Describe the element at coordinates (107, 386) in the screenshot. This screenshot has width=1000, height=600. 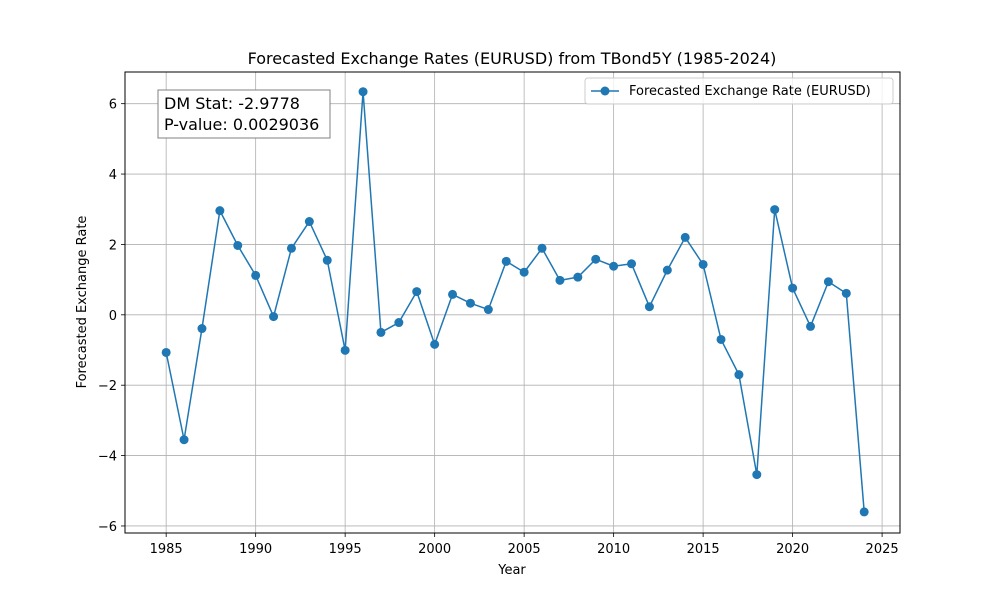
I see `y-tick-label: −2` at that location.